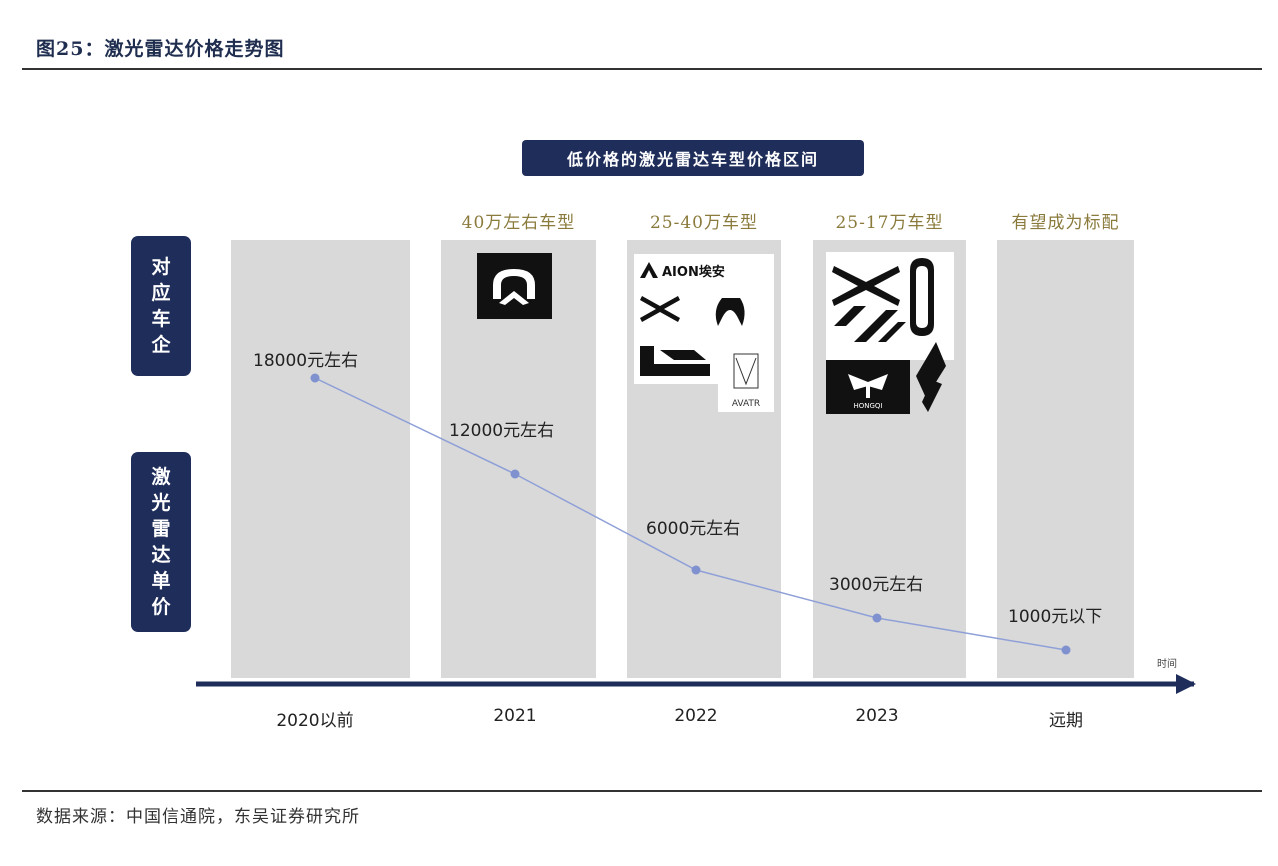 The height and width of the screenshot is (866, 1278). I want to click on segment-label: 有望成为标配, so click(1065, 223).